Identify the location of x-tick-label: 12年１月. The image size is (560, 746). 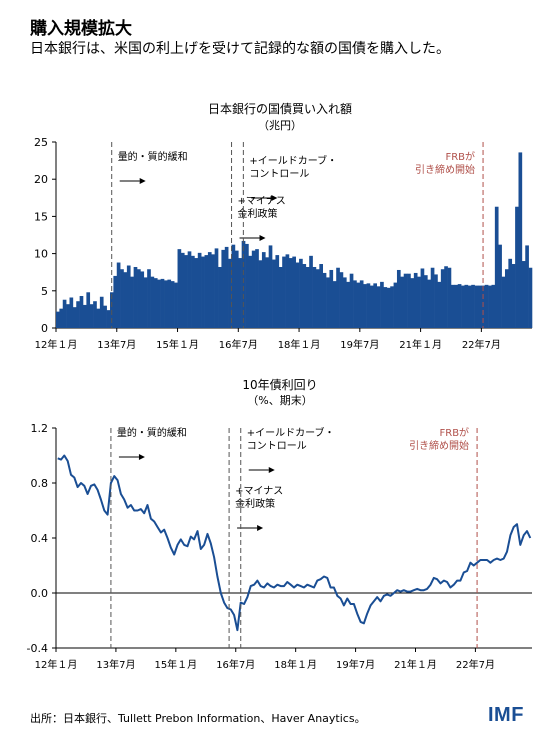
(56, 664).